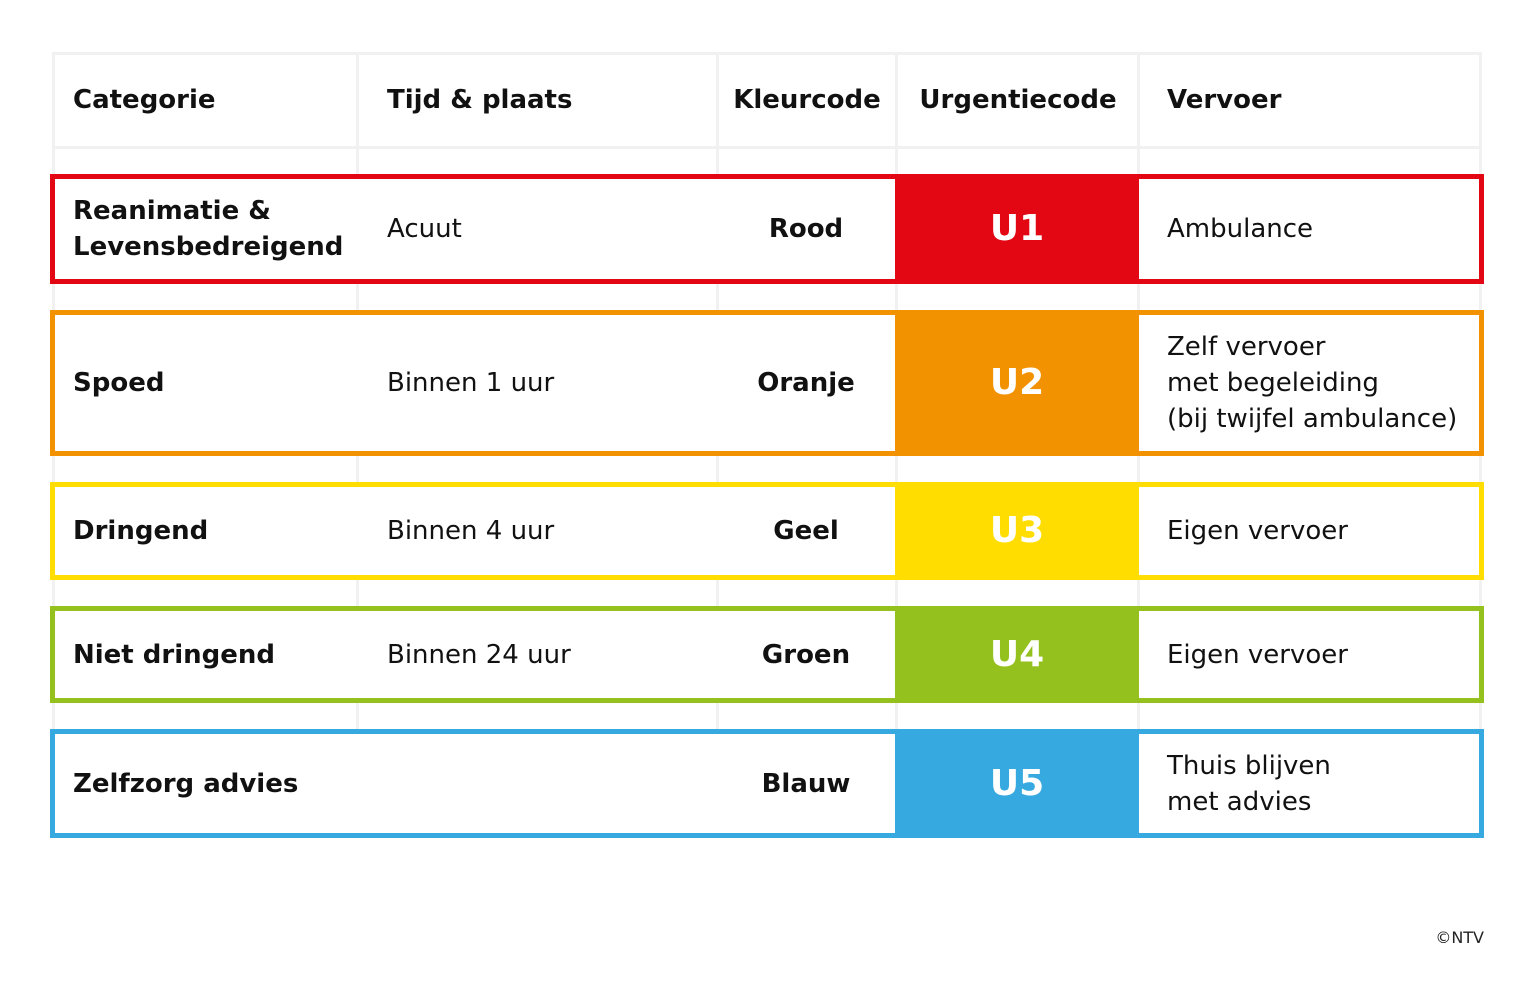  What do you see at coordinates (1017, 654) in the screenshot?
I see `code-cell: U4` at bounding box center [1017, 654].